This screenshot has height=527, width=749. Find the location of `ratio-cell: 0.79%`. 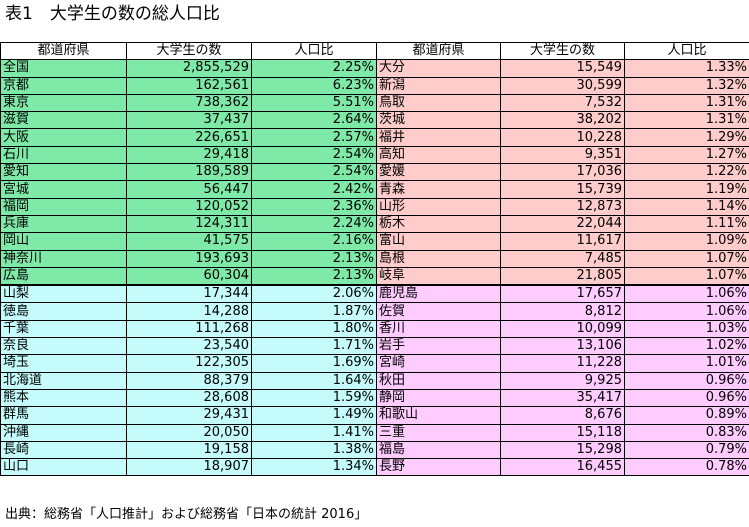

ratio-cell: 0.79% is located at coordinates (686, 450).